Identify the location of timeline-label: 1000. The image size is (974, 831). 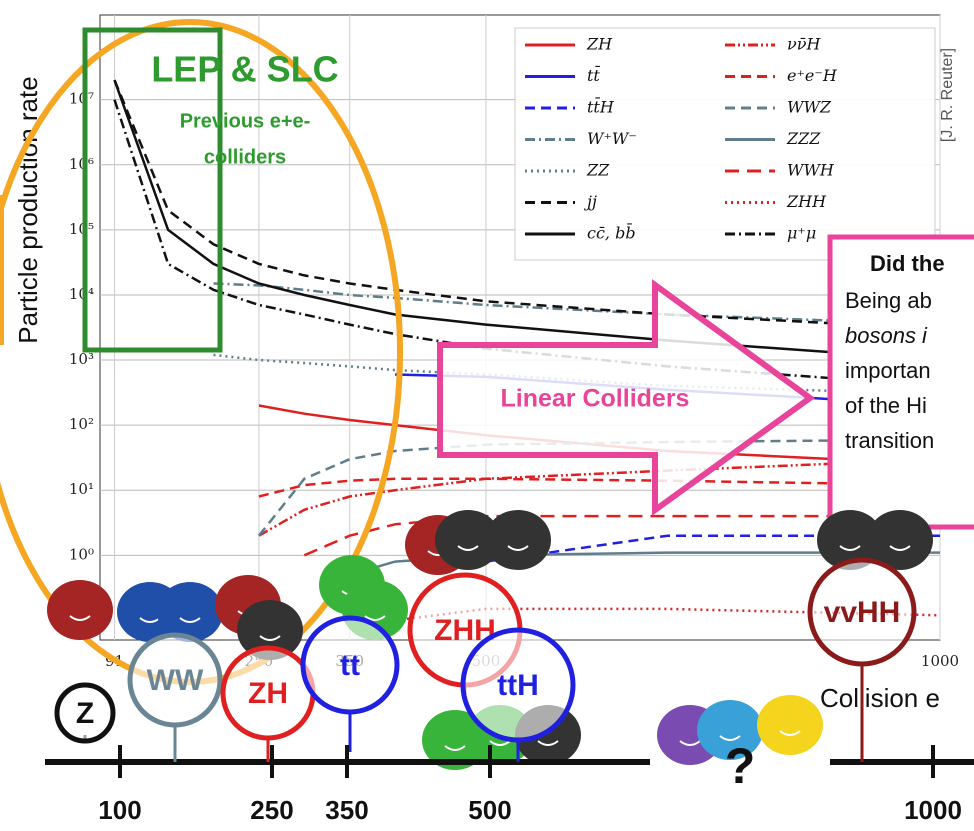
(933, 810).